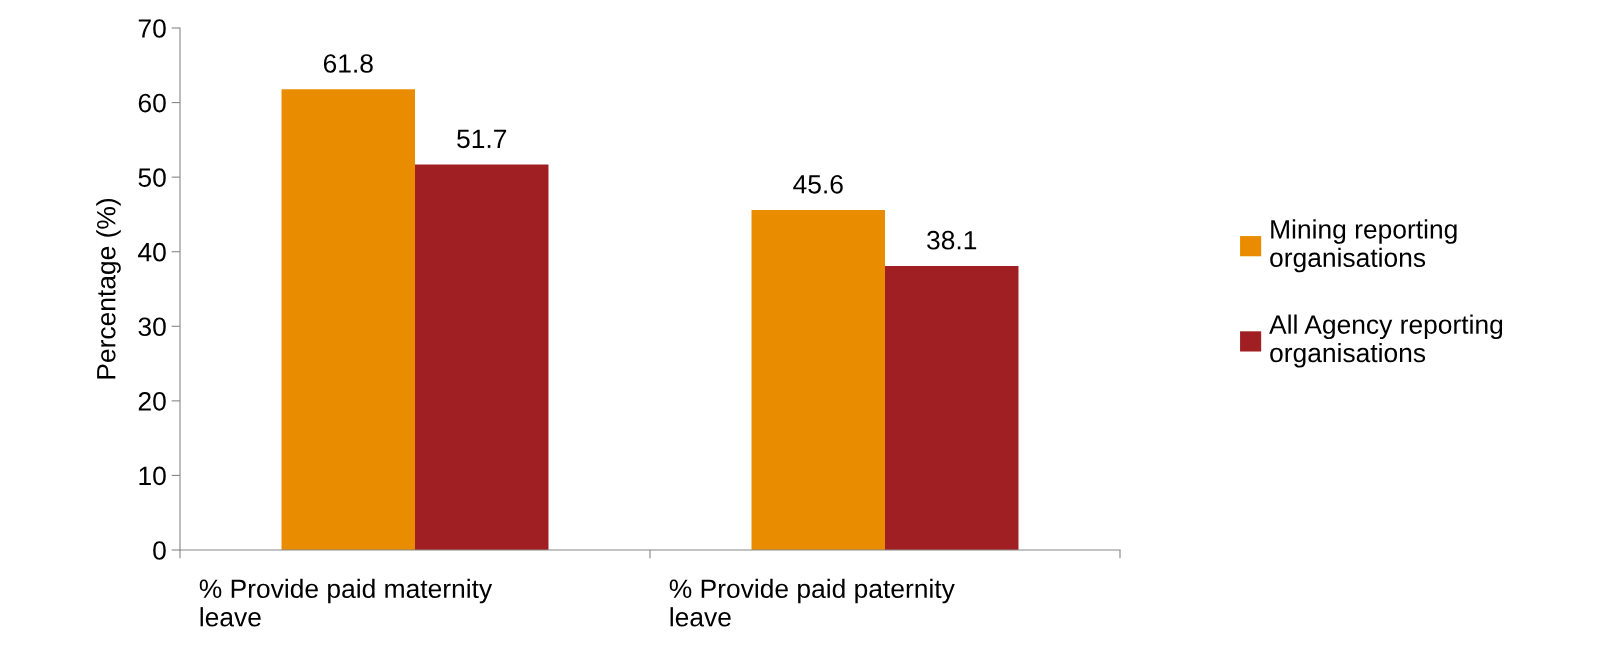 Image resolution: width=1611 pixels, height=652 pixels. What do you see at coordinates (348, 63) in the screenshot?
I see `data-label: 61.8` at bounding box center [348, 63].